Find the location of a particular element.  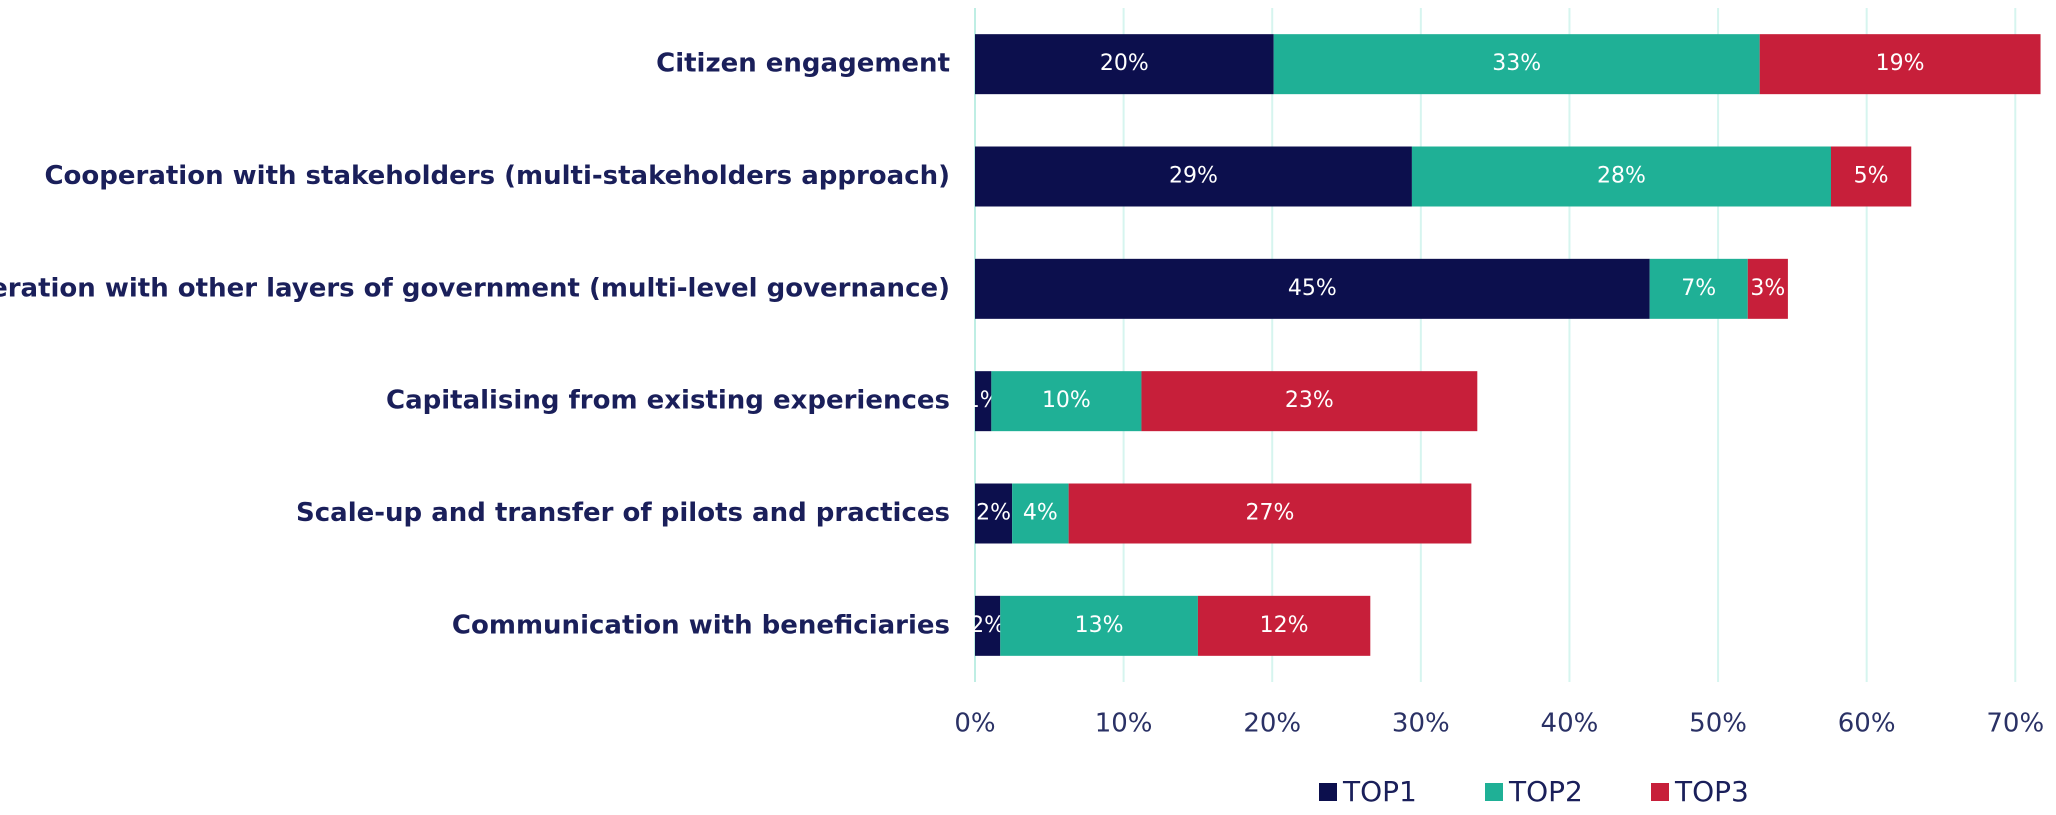

value-label: 3% is located at coordinates (1767, 288).